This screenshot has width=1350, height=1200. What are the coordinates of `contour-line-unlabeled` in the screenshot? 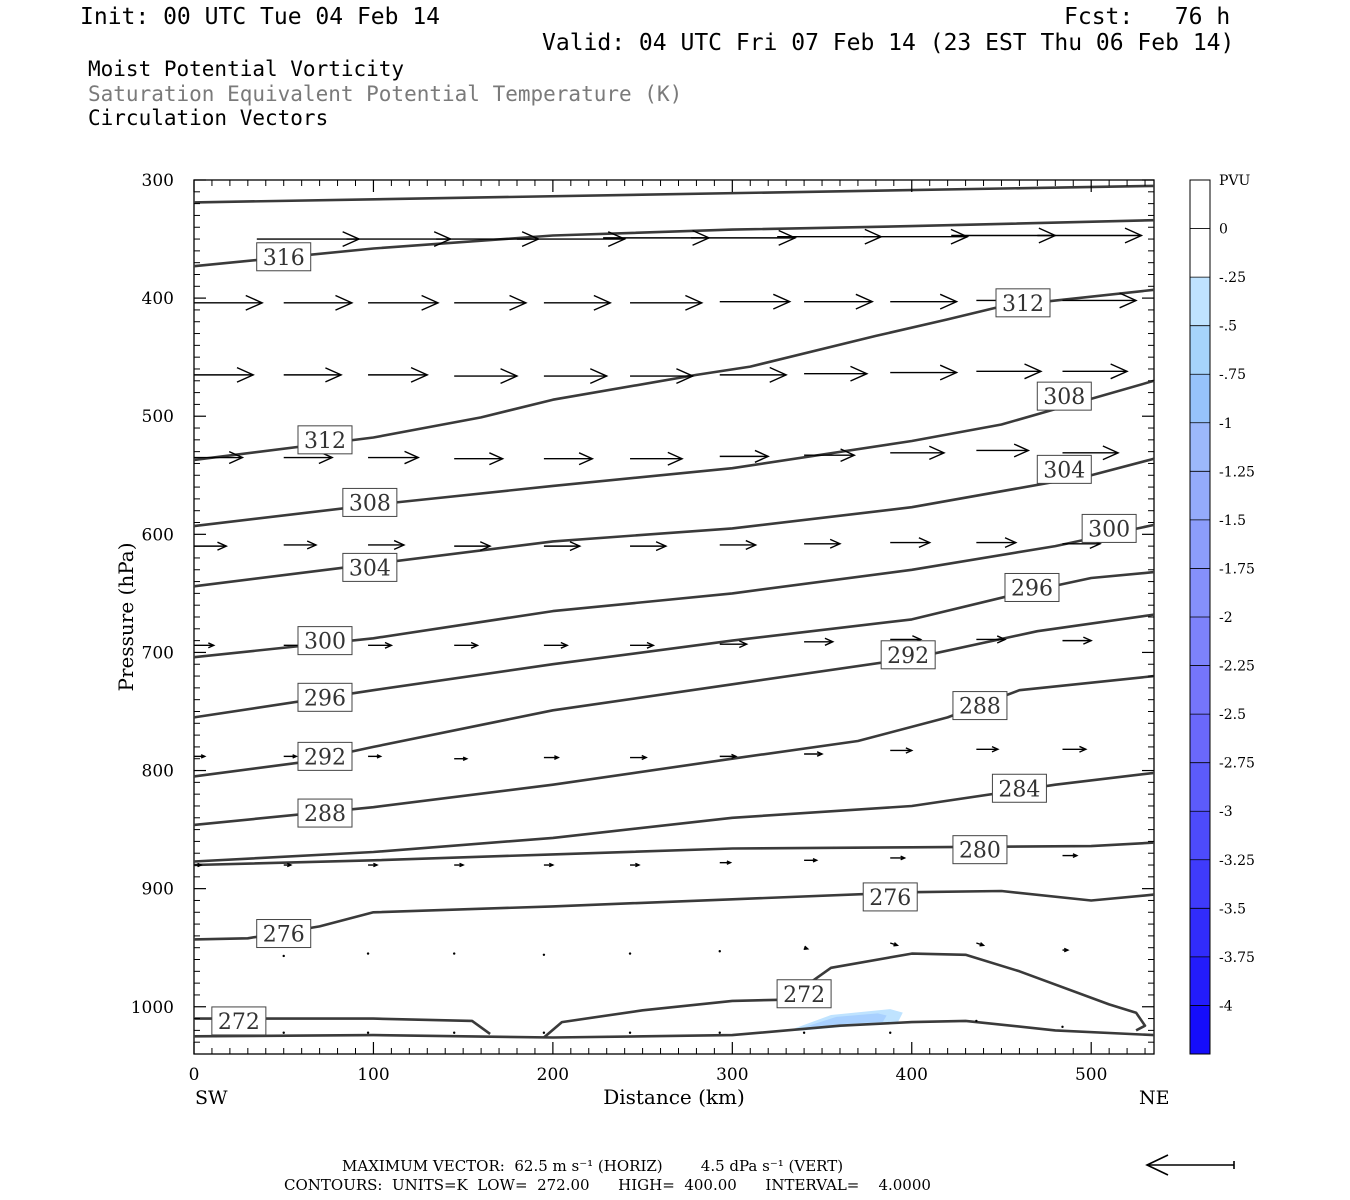 It's located at (674, 194).